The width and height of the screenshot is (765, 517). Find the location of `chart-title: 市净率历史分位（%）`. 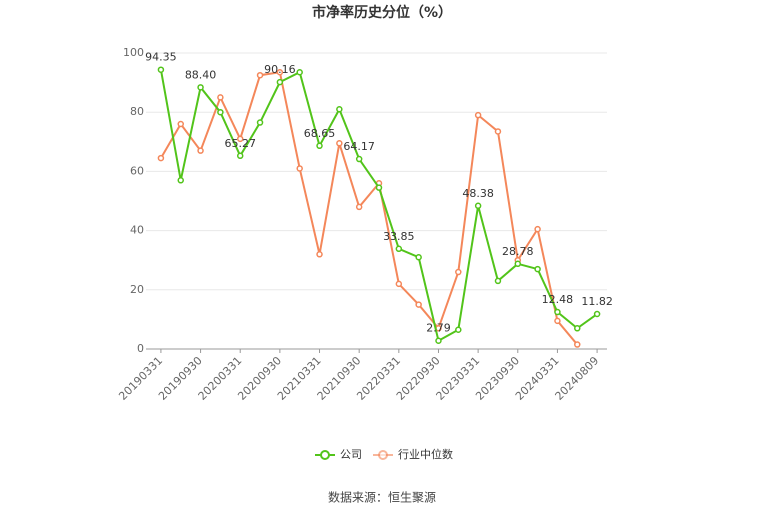

chart-title: 市净率历史分位（%） is located at coordinates (382, 12).